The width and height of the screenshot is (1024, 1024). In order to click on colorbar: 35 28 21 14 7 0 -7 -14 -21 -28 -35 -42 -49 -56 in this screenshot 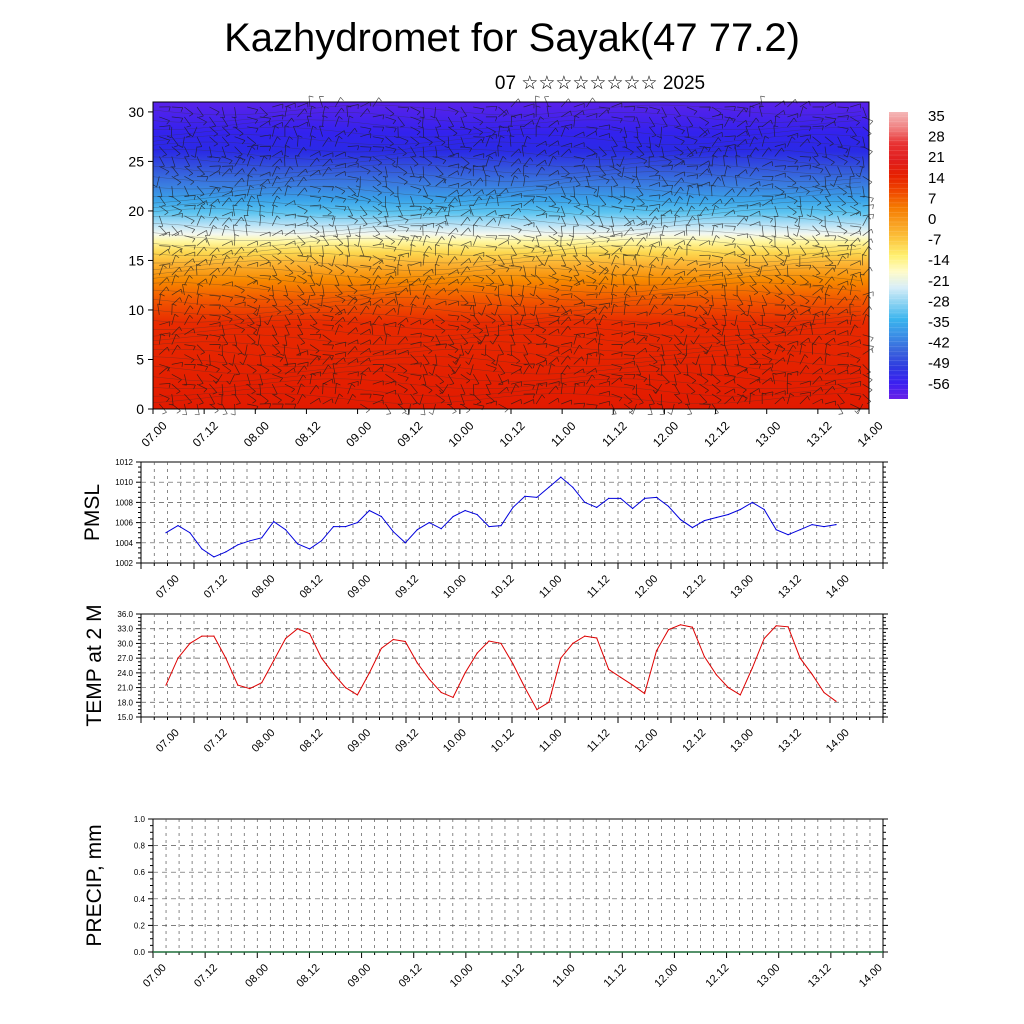, I will do `click(919, 253)`.